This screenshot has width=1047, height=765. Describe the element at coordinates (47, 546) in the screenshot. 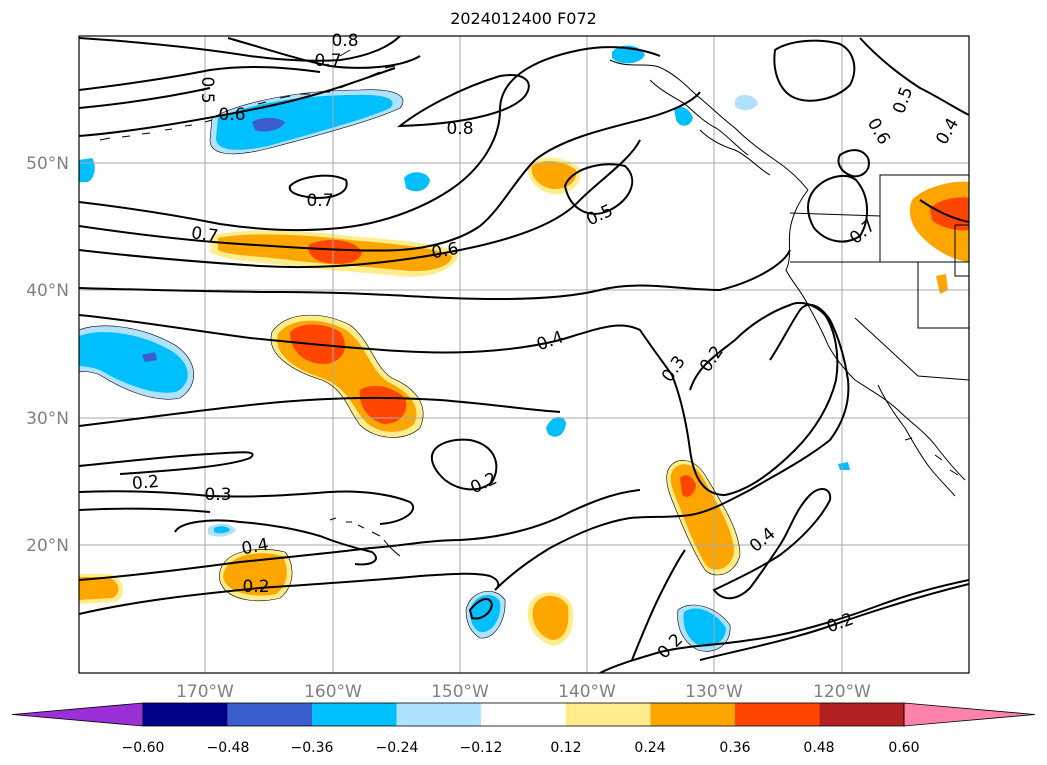

I see `latitude-label: 20°N` at that location.